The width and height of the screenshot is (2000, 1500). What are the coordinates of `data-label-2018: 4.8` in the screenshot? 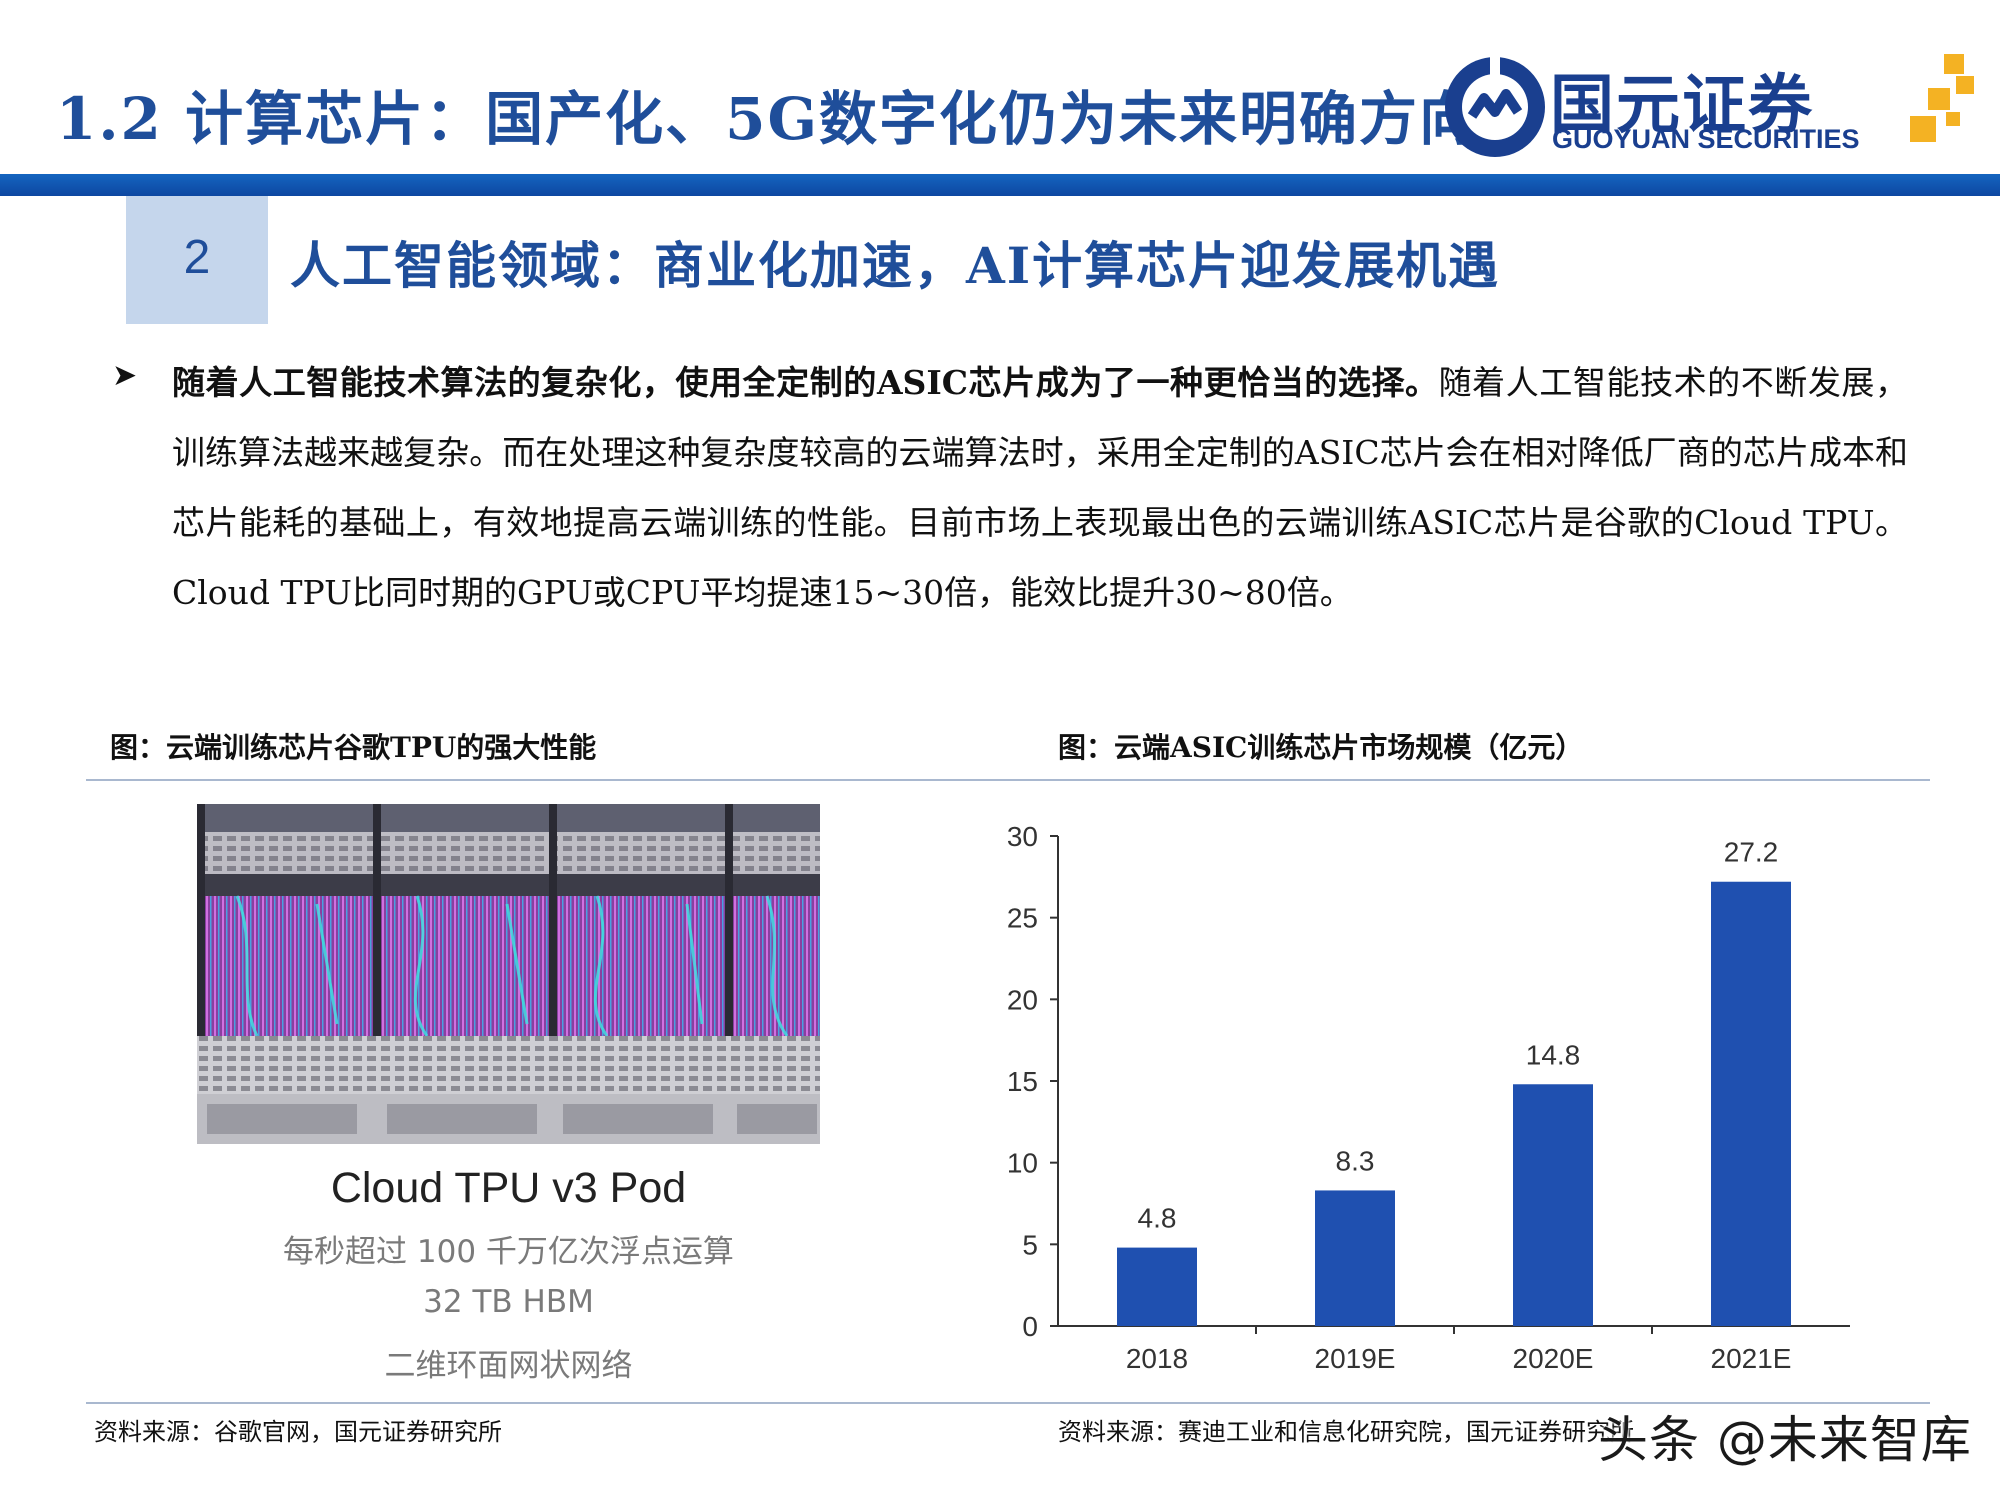 It's located at (1157, 1218).